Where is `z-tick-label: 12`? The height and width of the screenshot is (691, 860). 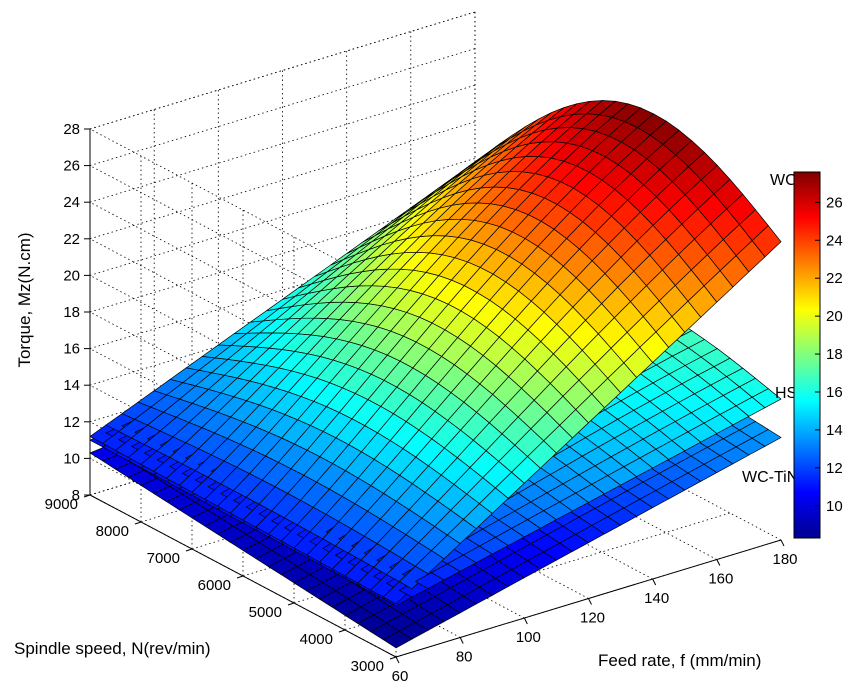 z-tick-label: 12 is located at coordinates (71, 422).